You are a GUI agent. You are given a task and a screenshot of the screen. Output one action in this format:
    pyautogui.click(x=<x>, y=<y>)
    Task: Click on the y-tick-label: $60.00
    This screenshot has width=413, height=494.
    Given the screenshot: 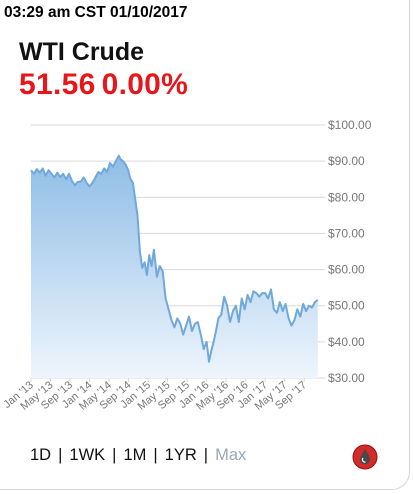 What is the action you would take?
    pyautogui.click(x=346, y=270)
    